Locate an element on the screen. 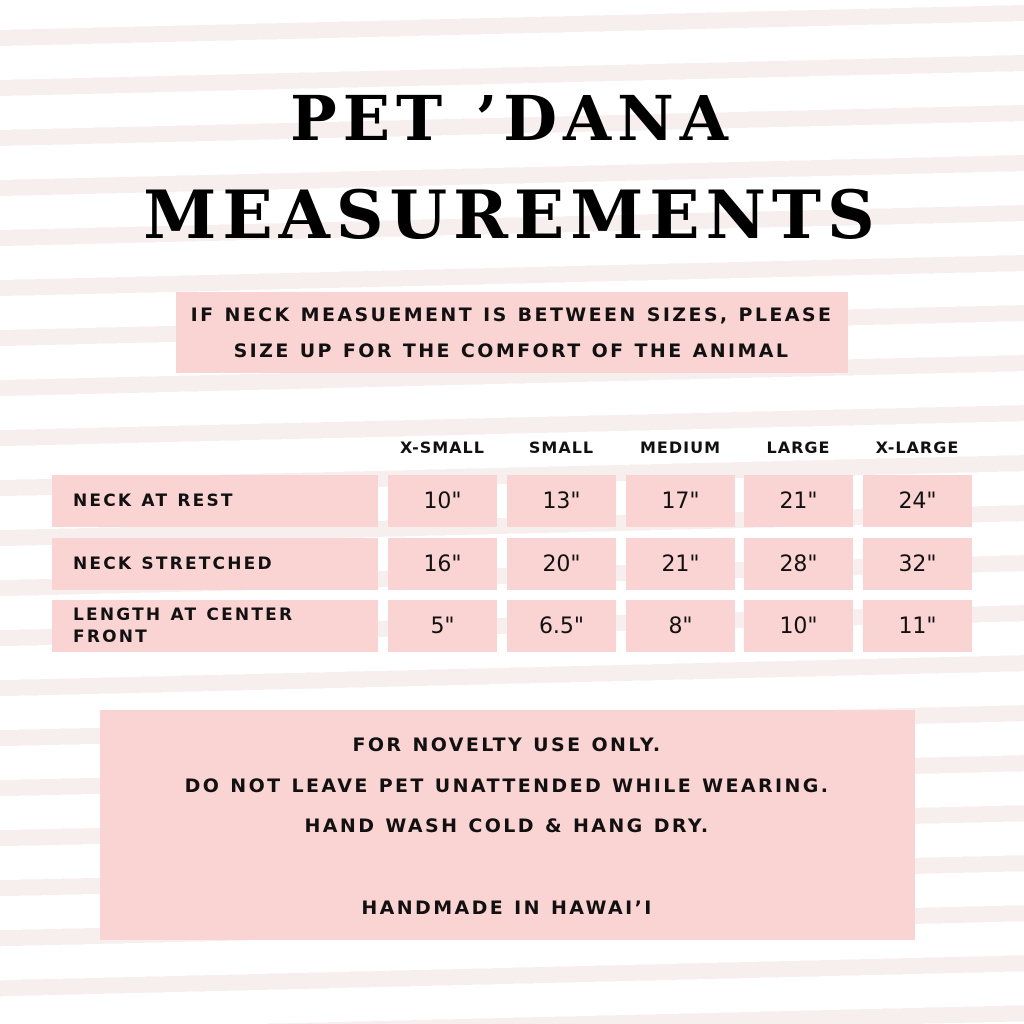  table-cell: 20" is located at coordinates (561, 564).